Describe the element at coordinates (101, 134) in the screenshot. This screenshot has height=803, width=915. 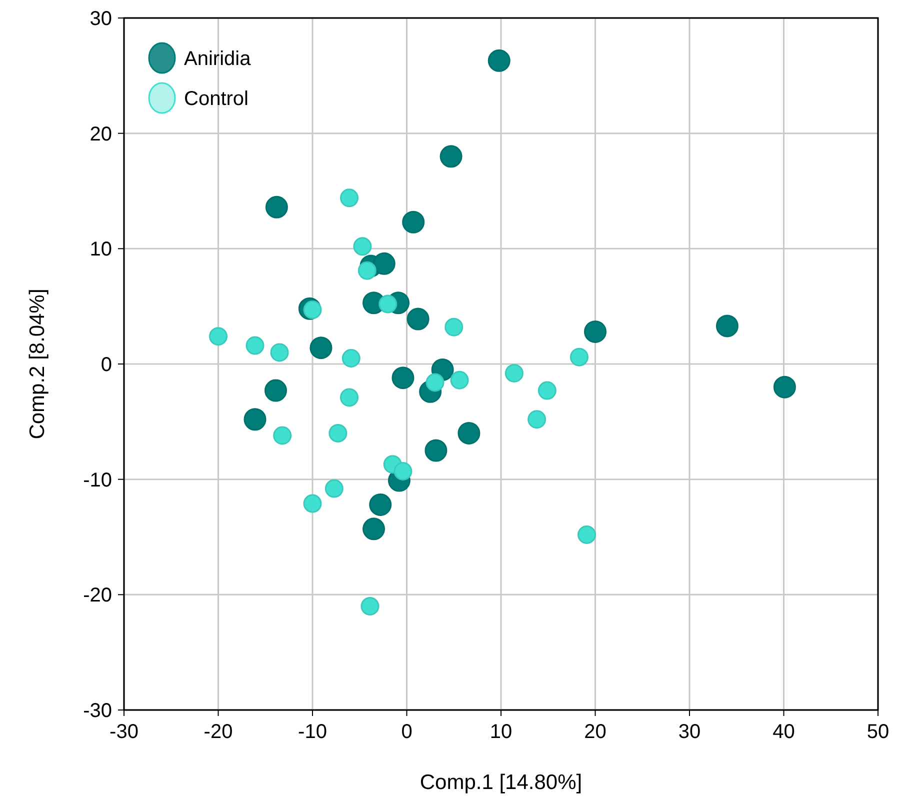
I see `y-tick-label: 20` at that location.